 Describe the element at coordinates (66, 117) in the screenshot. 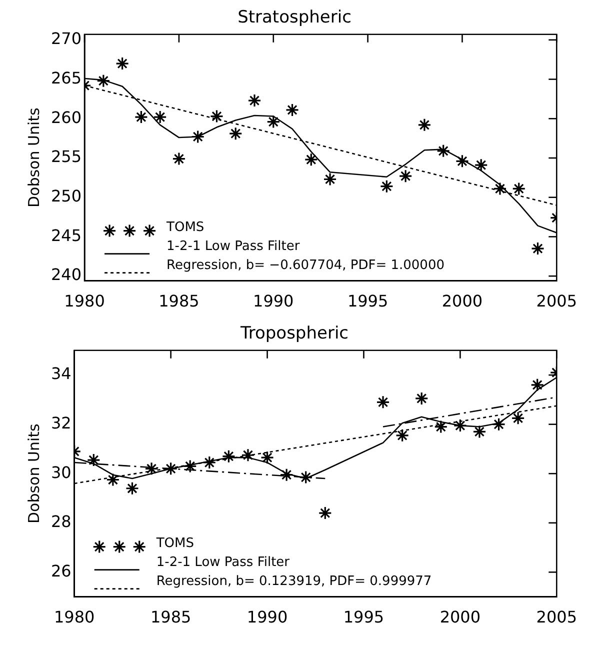

I see `y-tick-label: 260` at that location.